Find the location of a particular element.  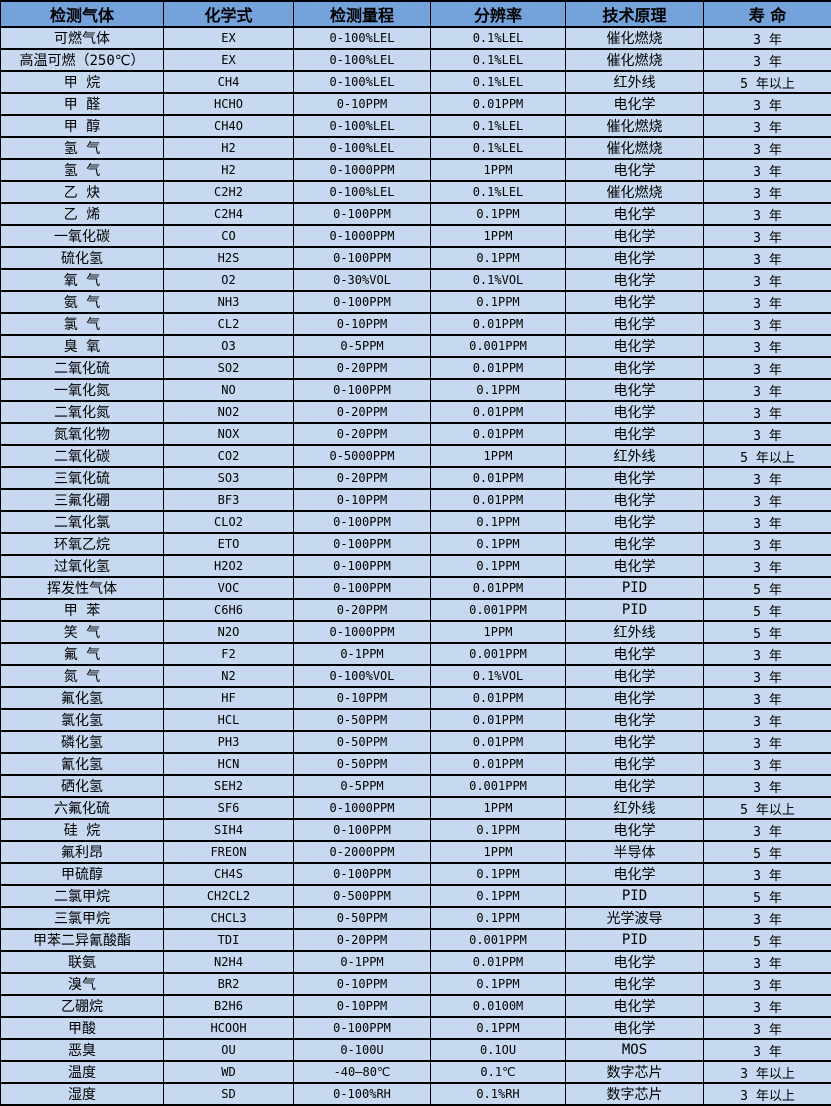

range-cell: 0-100%LEL is located at coordinates (362, 82).